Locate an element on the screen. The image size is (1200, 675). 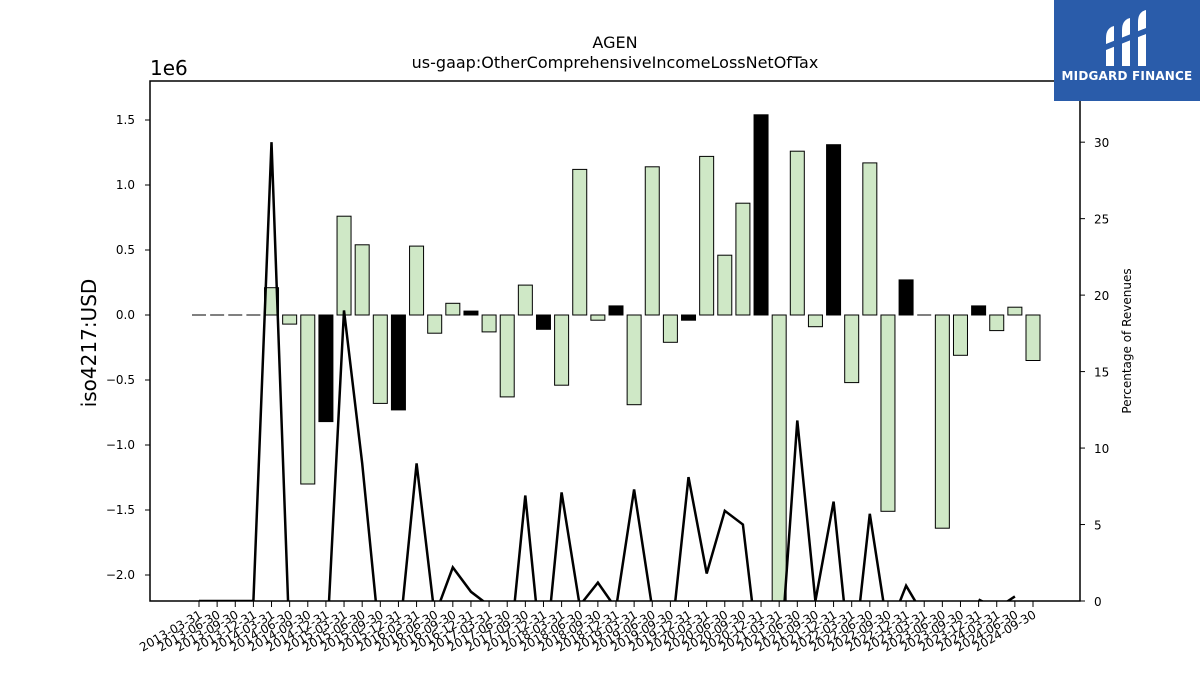
y-tick-label: 1.5 is located at coordinates (125, 120).